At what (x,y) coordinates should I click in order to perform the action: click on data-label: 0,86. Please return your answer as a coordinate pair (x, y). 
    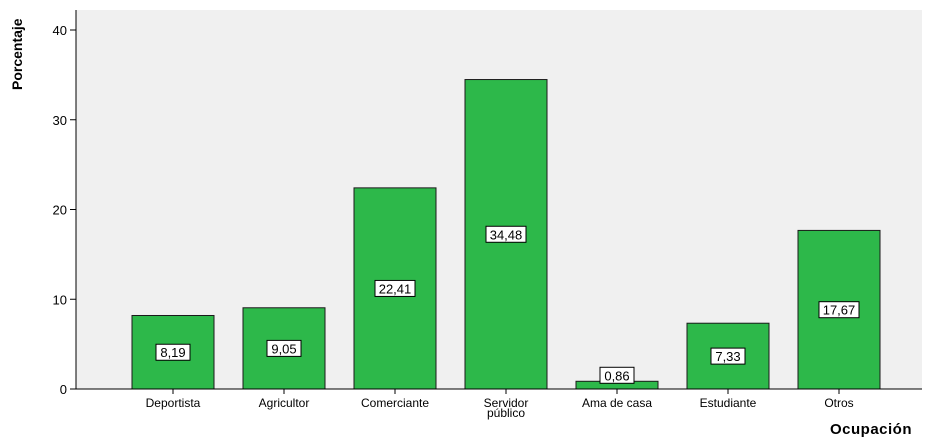
    Looking at the image, I should click on (617, 375).